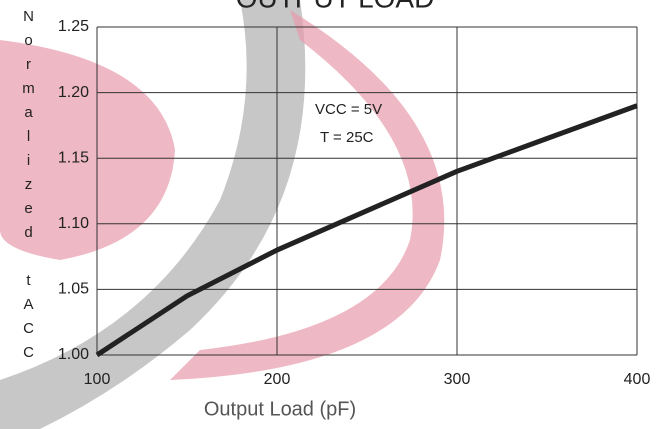  I want to click on y-tick-label: 1.05, so click(73, 289).